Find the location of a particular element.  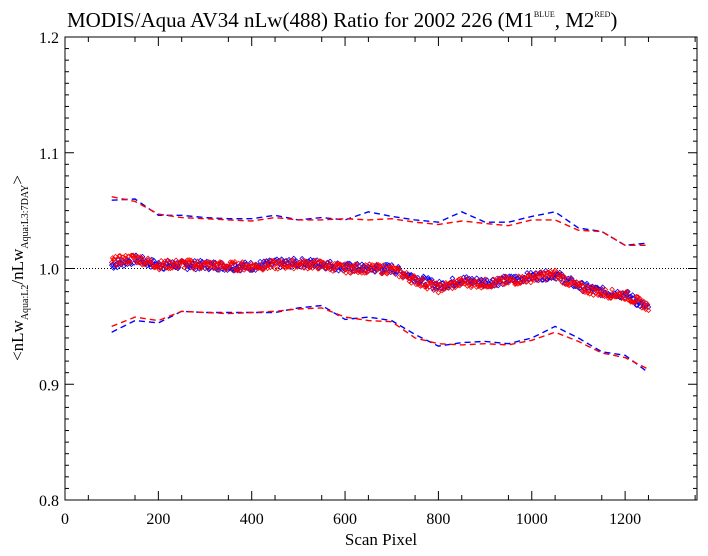

x-tick-label: 1000 is located at coordinates (532, 519).